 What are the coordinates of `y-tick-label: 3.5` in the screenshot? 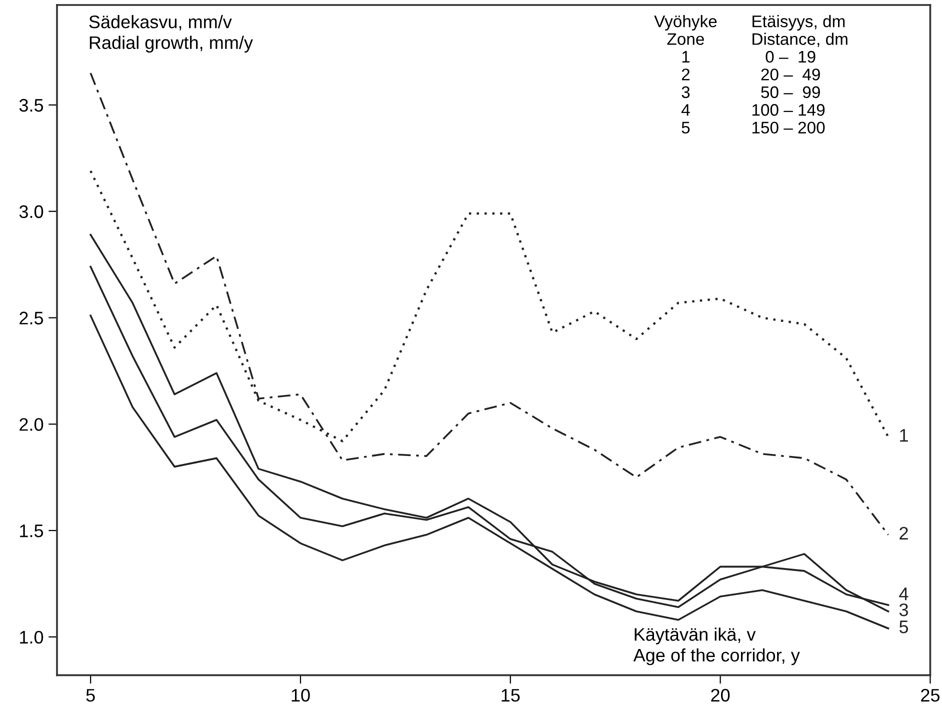 It's located at (31, 105).